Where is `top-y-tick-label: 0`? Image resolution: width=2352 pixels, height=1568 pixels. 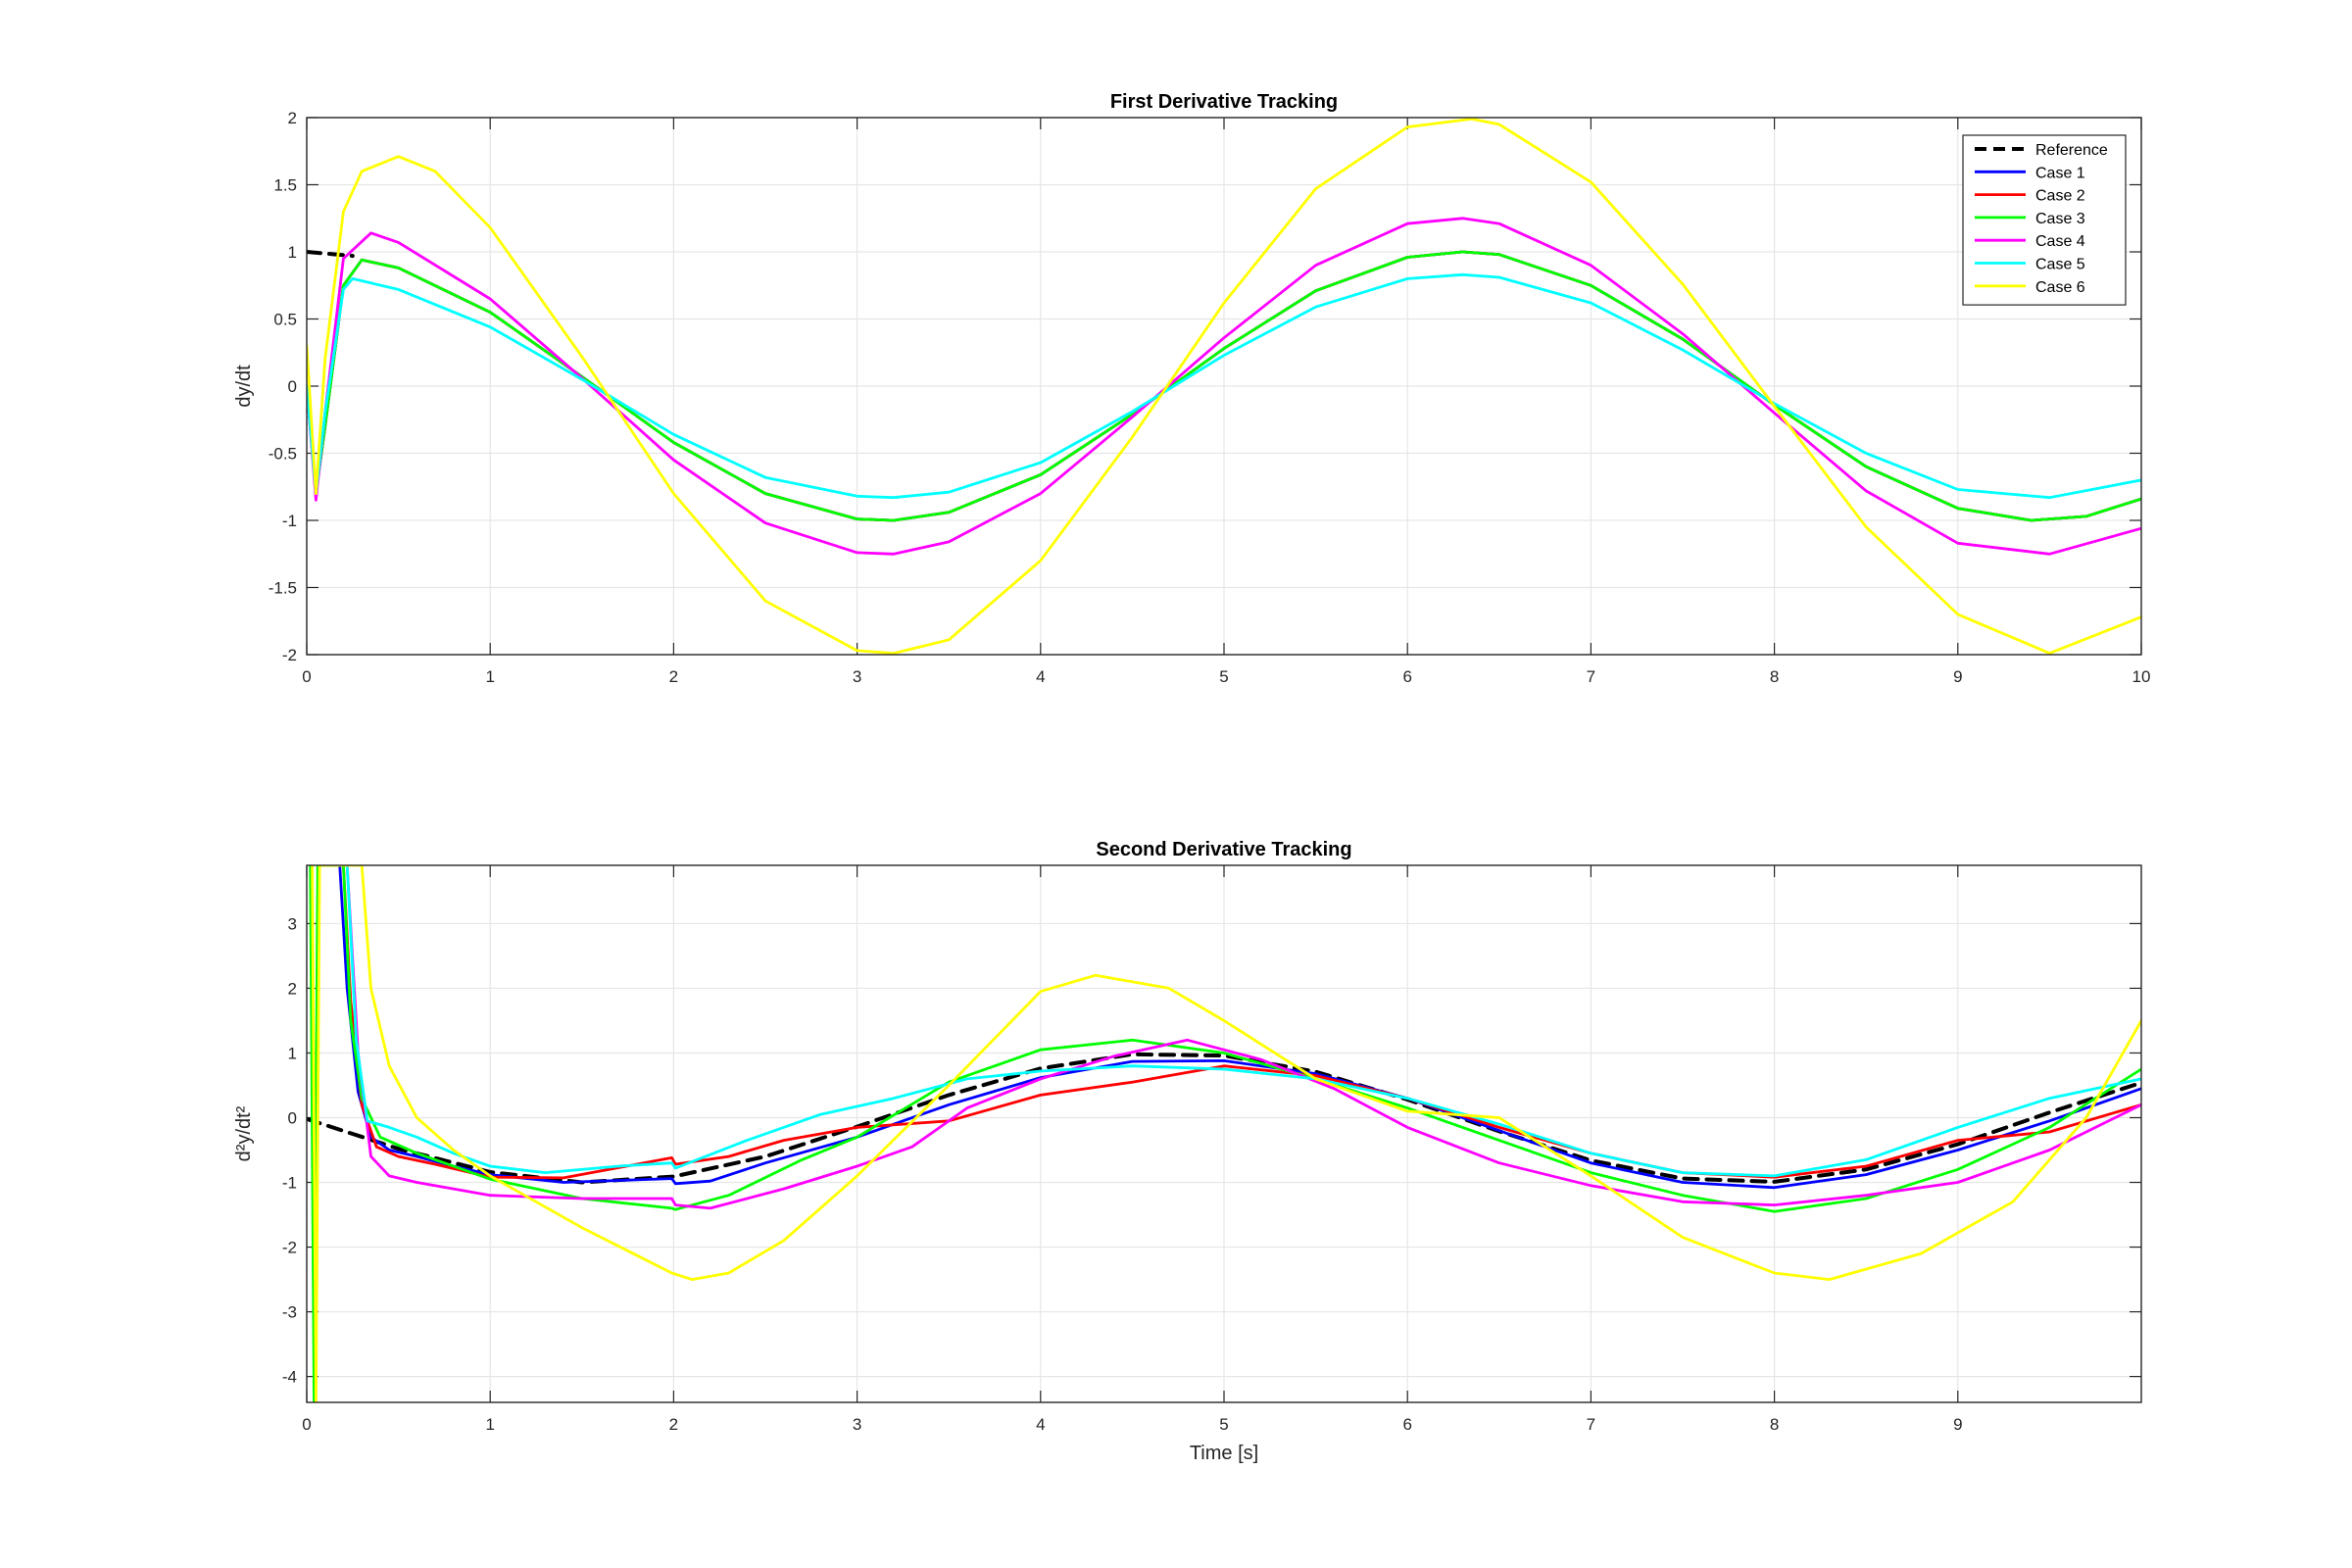 top-y-tick-label: 0 is located at coordinates (292, 386).